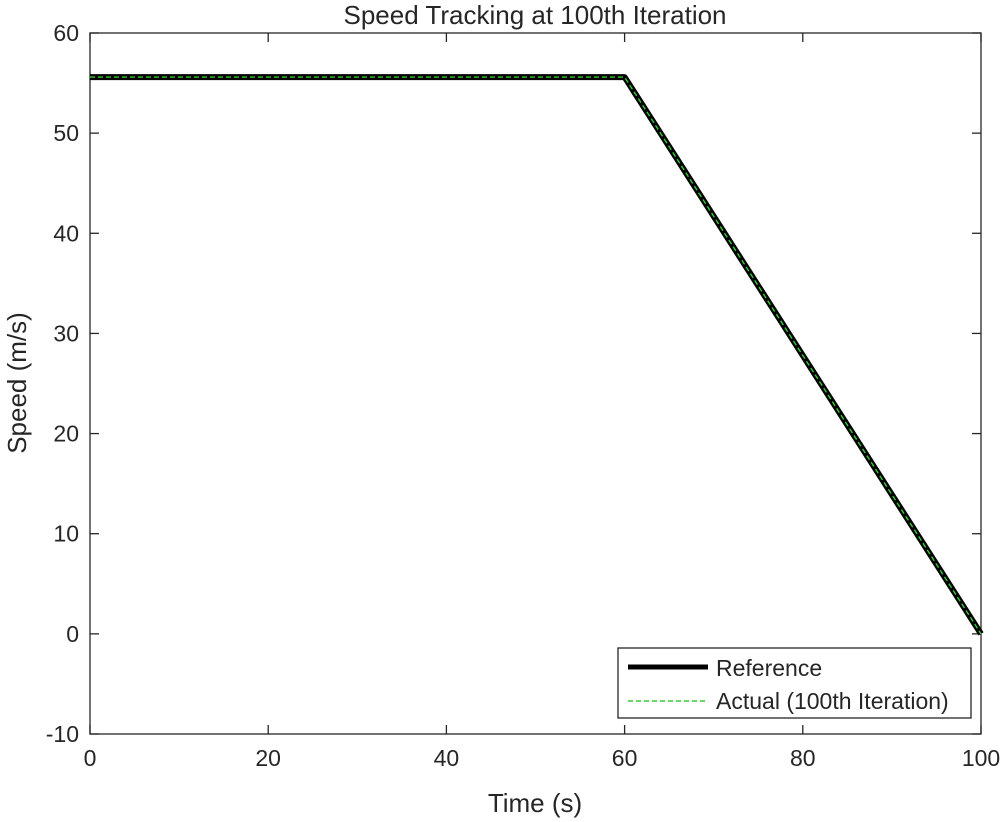 This screenshot has height=822, width=1005. Describe the element at coordinates (66, 333) in the screenshot. I see `y-tick-label: 30` at that location.